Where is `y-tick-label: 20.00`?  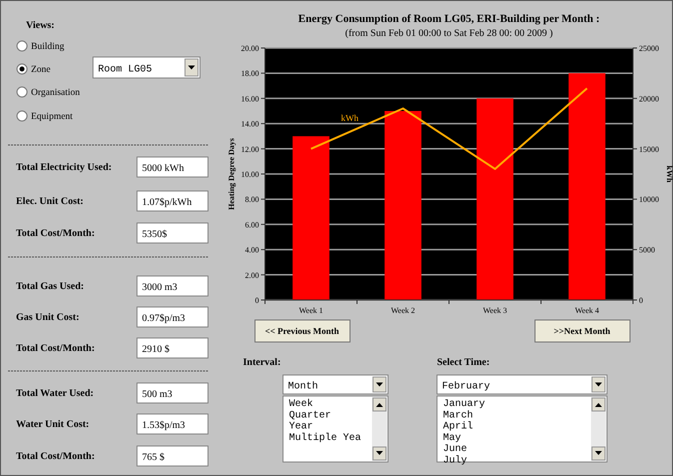
y-tick-label: 20.00 is located at coordinates (250, 48).